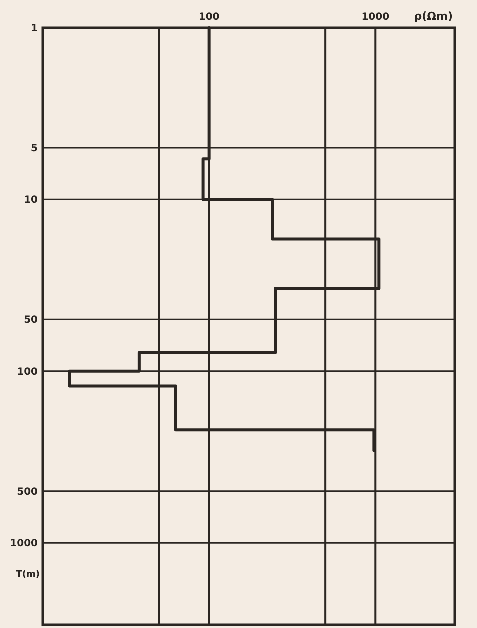 The height and width of the screenshot is (628, 477). I want to click on y-tick-label: 100, so click(27, 372).